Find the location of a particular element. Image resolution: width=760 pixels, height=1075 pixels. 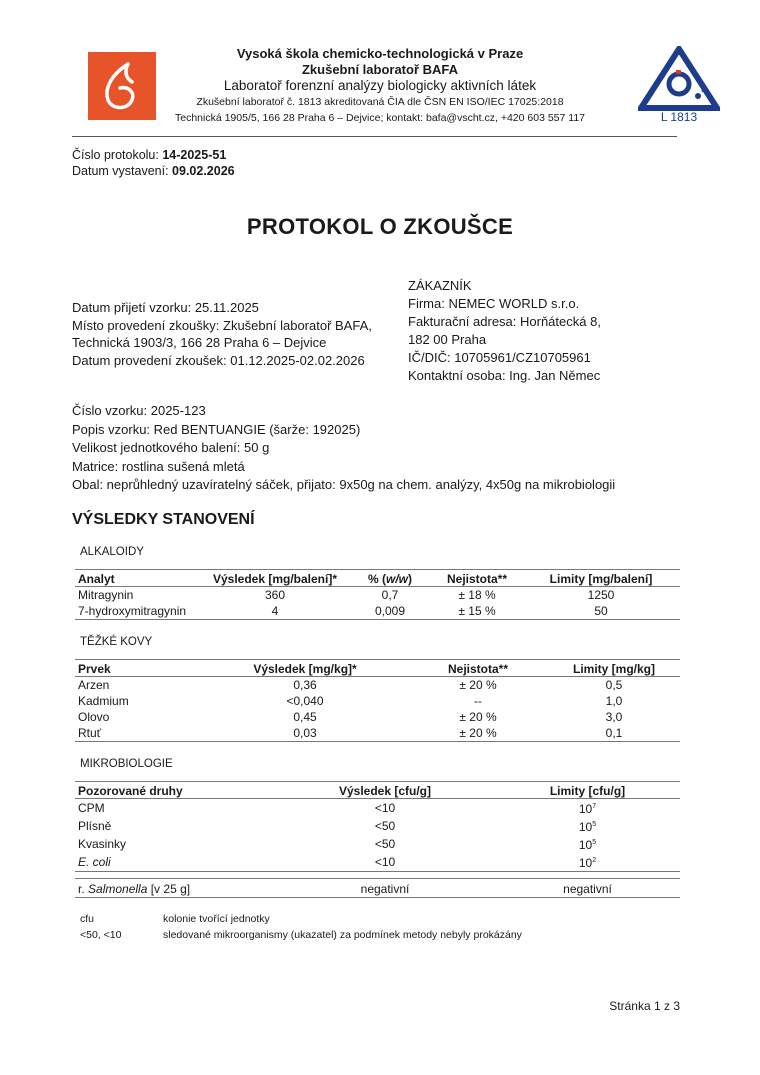

cell: Arzen is located at coordinates (94, 685).